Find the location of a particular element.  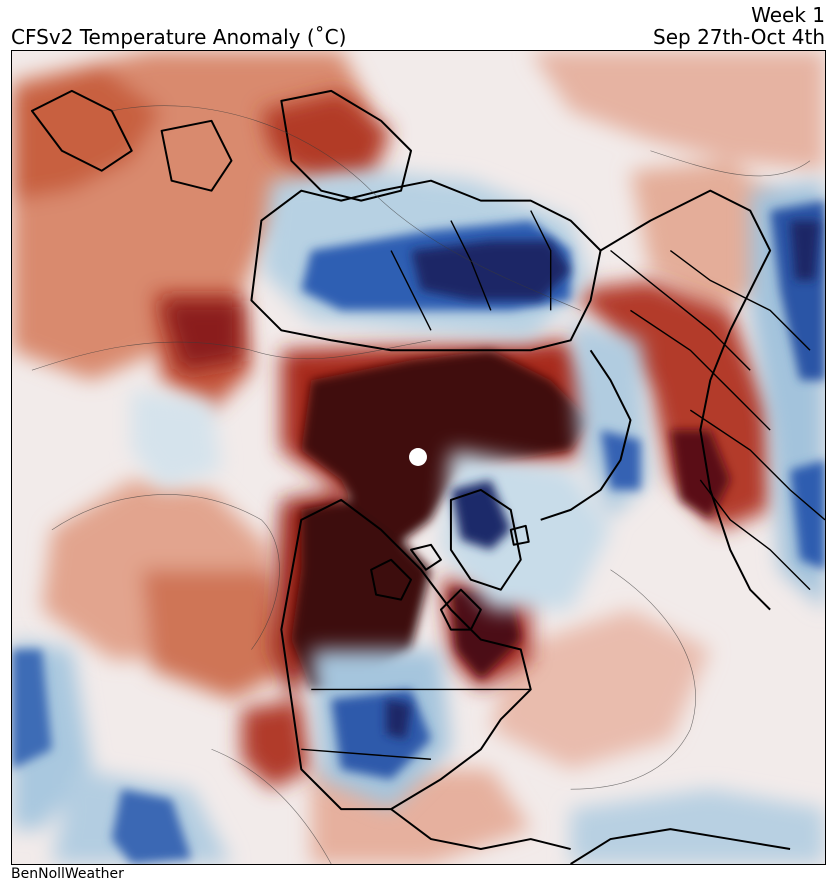

greenland-coastline is located at coordinates (485, 539).